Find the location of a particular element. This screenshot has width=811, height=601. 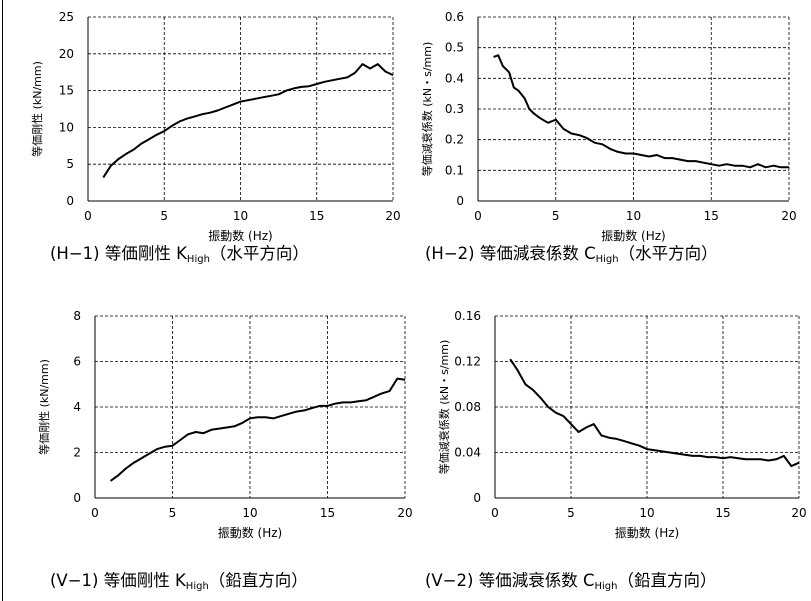

y-tick-label: 0.04 is located at coordinates (467, 453).